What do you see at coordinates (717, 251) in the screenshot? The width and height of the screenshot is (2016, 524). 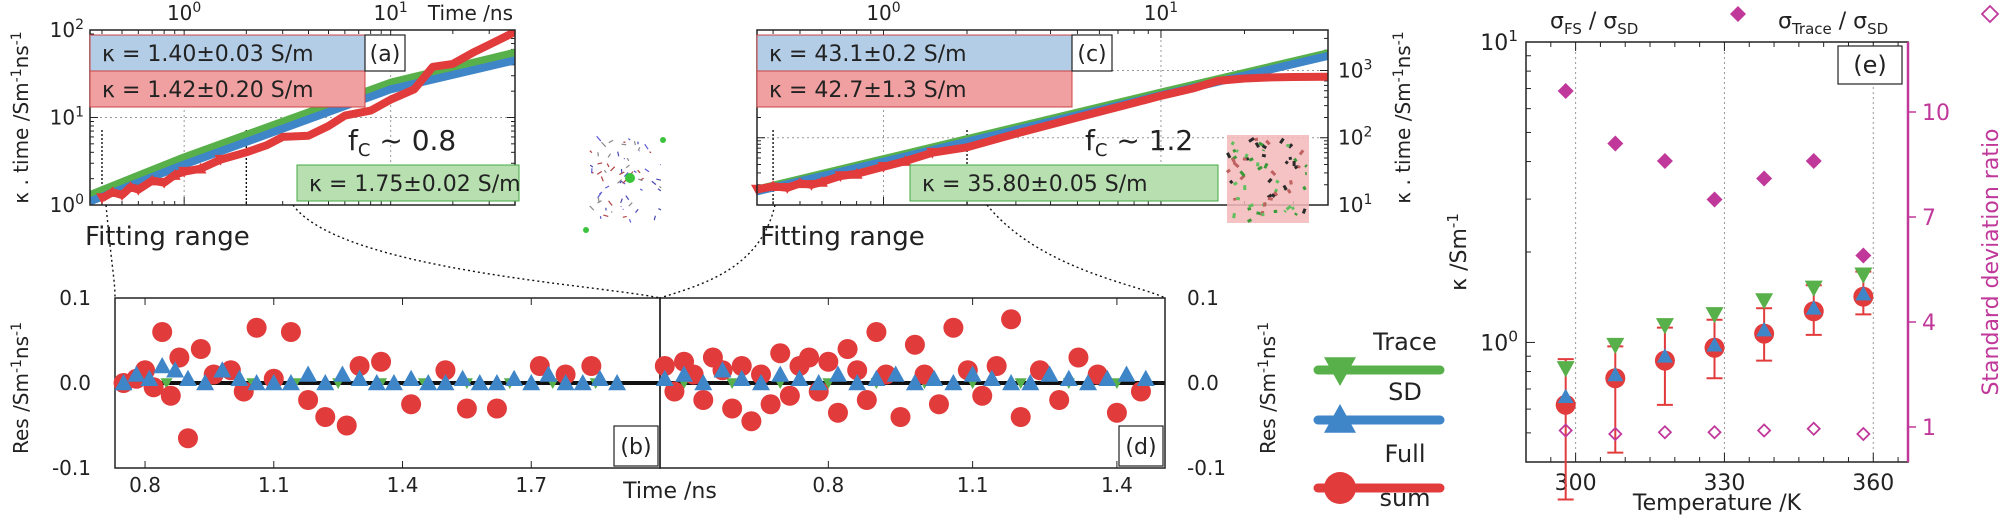 I see `fit-connector` at bounding box center [717, 251].